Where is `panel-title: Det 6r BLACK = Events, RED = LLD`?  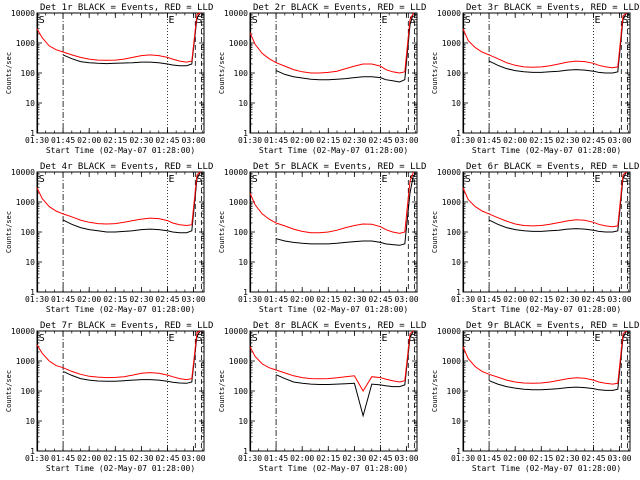
panel-title: Det 6r BLACK = Events, RED = LLD is located at coordinates (552, 167).